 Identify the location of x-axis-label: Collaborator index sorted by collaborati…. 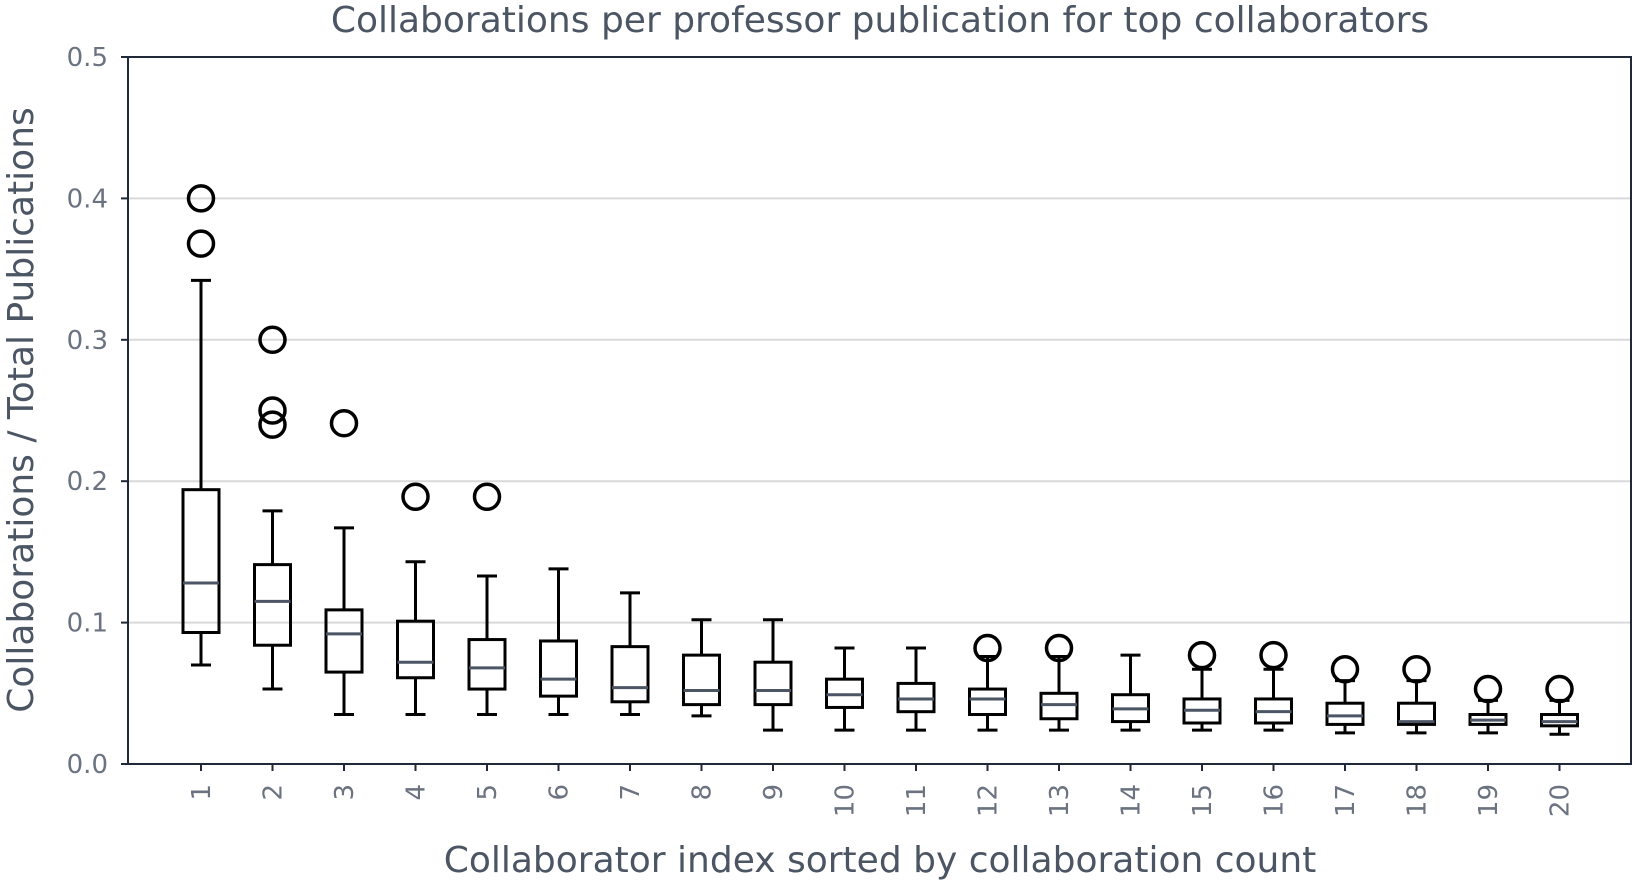
(880, 860).